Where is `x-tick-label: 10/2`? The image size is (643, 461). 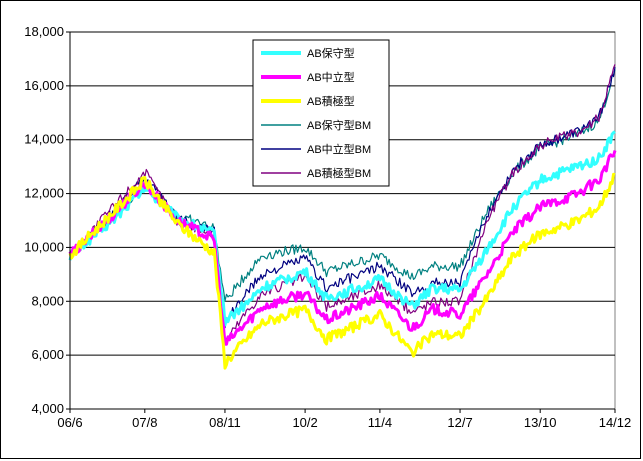
x-tick-label: 10/2 is located at coordinates (304, 422).